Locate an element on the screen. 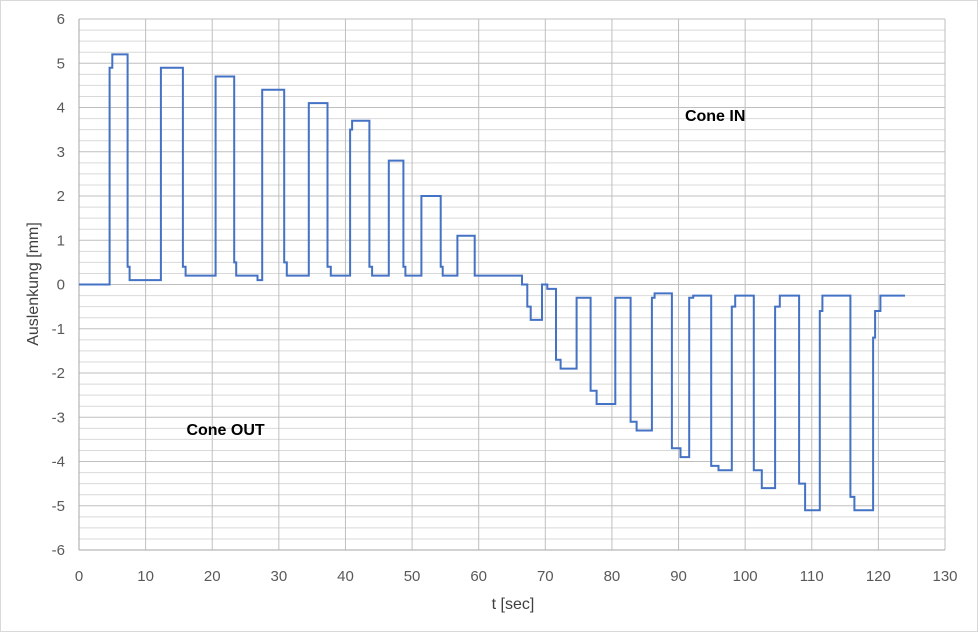 Image resolution: width=978 pixels, height=632 pixels. x-tick-label: 80 is located at coordinates (612, 576).